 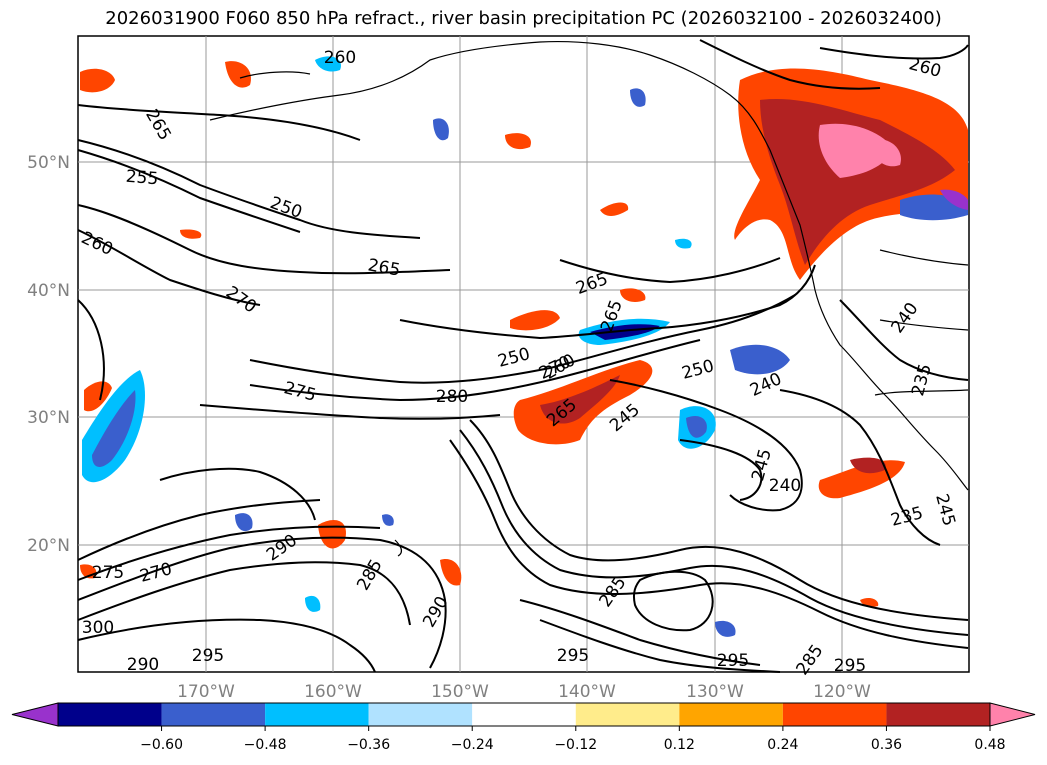 I want to click on colorbar-tick-label: 0.12, so click(x=679, y=745).